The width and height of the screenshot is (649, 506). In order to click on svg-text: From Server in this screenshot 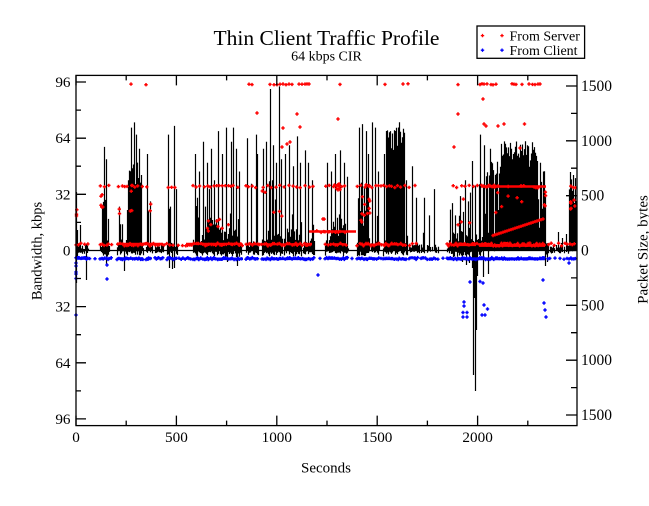, I will do `click(545, 36)`.